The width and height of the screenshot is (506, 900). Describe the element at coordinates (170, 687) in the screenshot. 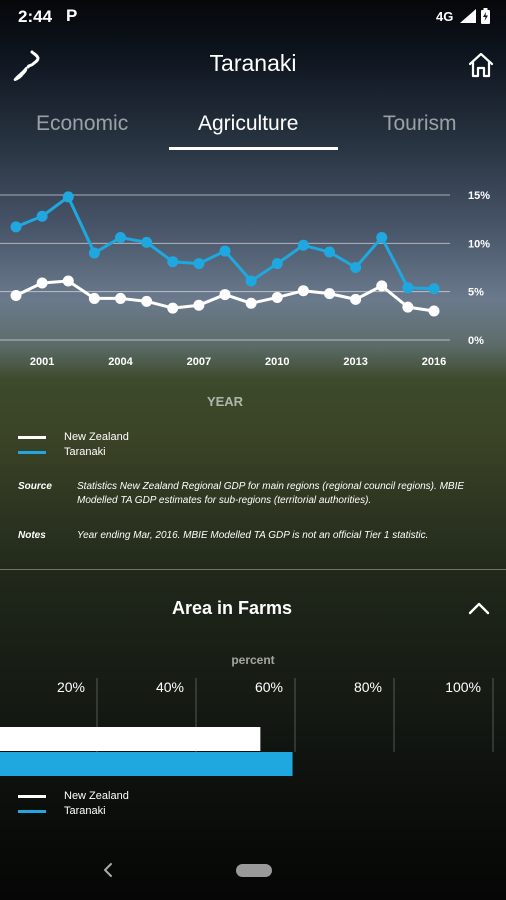

I see `x-tick-label: 40%` at that location.